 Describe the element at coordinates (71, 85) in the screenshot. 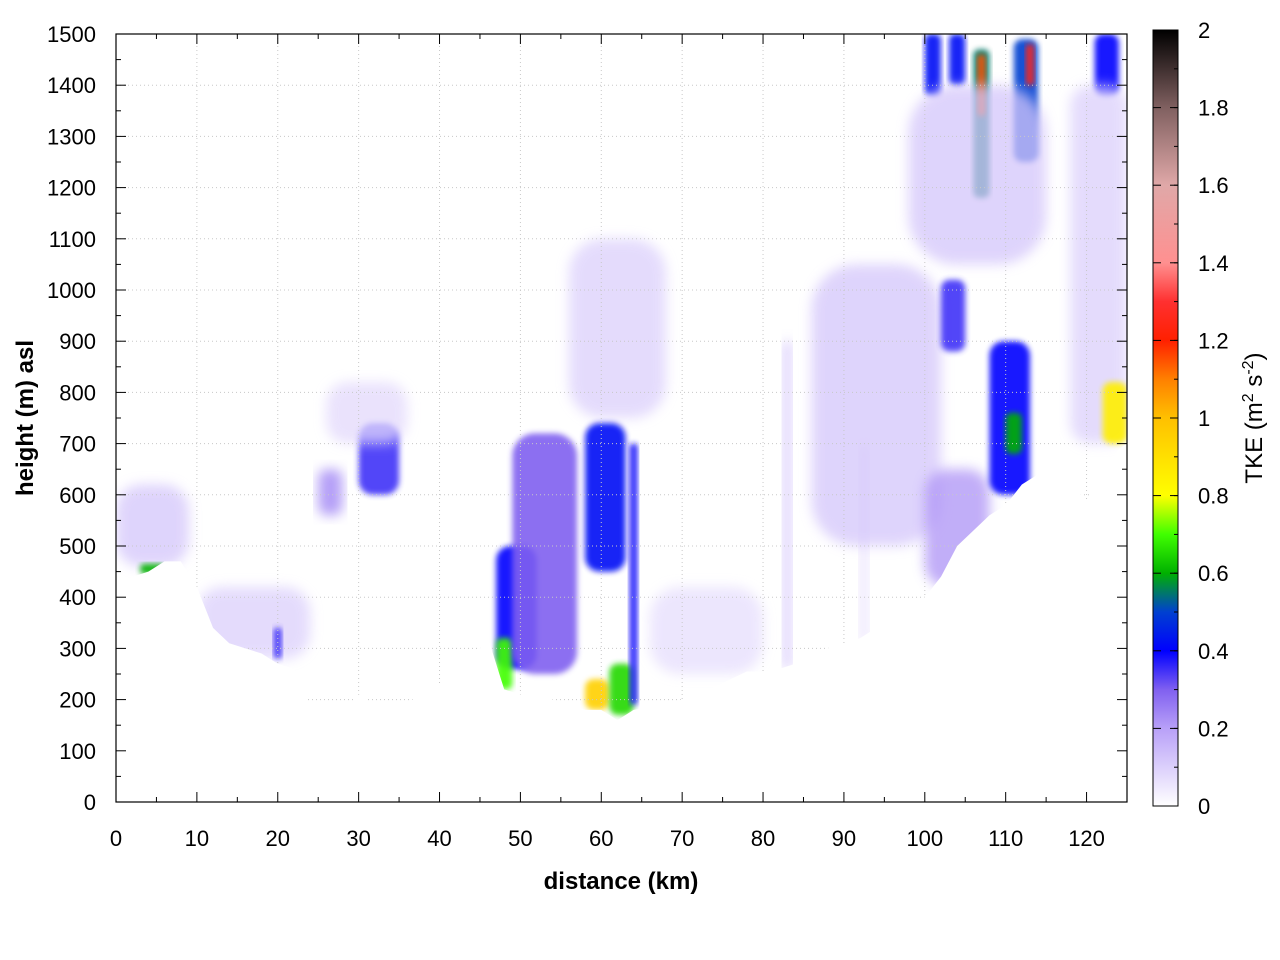

I see `y-tick-label: 1400` at that location.